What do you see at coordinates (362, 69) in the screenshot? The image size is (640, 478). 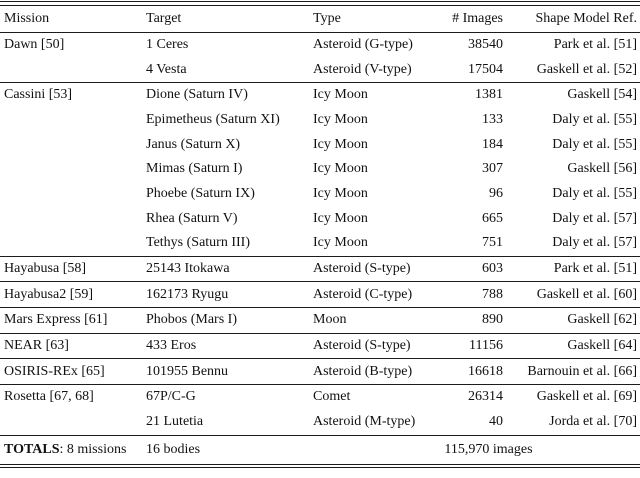 I see `type-cell: Asteroid (V-type)` at bounding box center [362, 69].